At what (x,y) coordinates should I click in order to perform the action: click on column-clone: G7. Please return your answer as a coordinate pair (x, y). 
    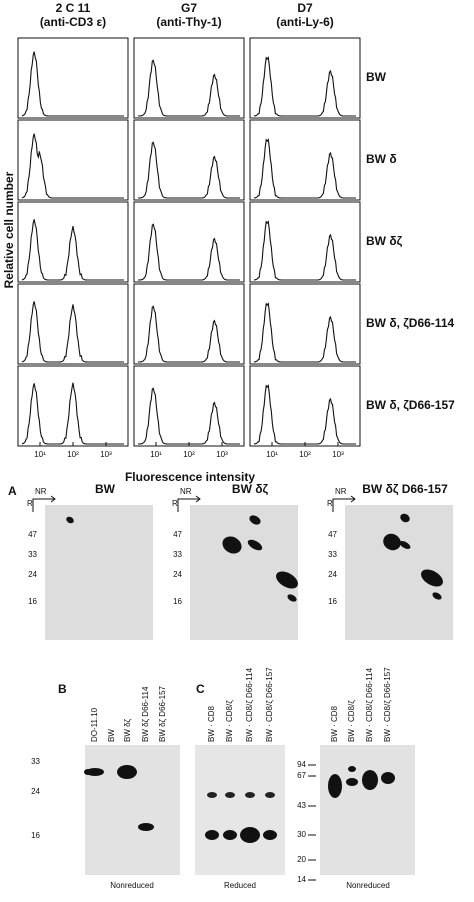
    Looking at the image, I should click on (189, 8).